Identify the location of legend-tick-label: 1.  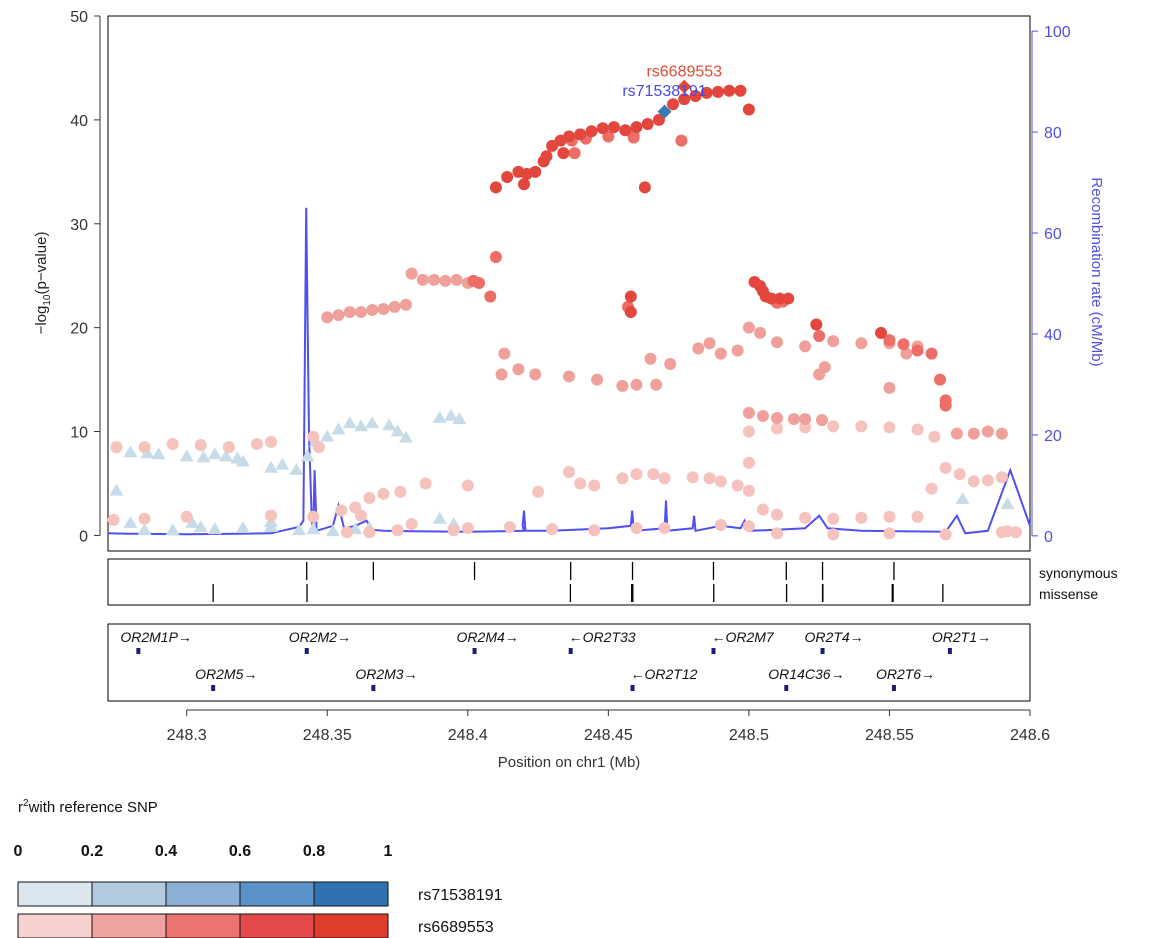
(388, 851).